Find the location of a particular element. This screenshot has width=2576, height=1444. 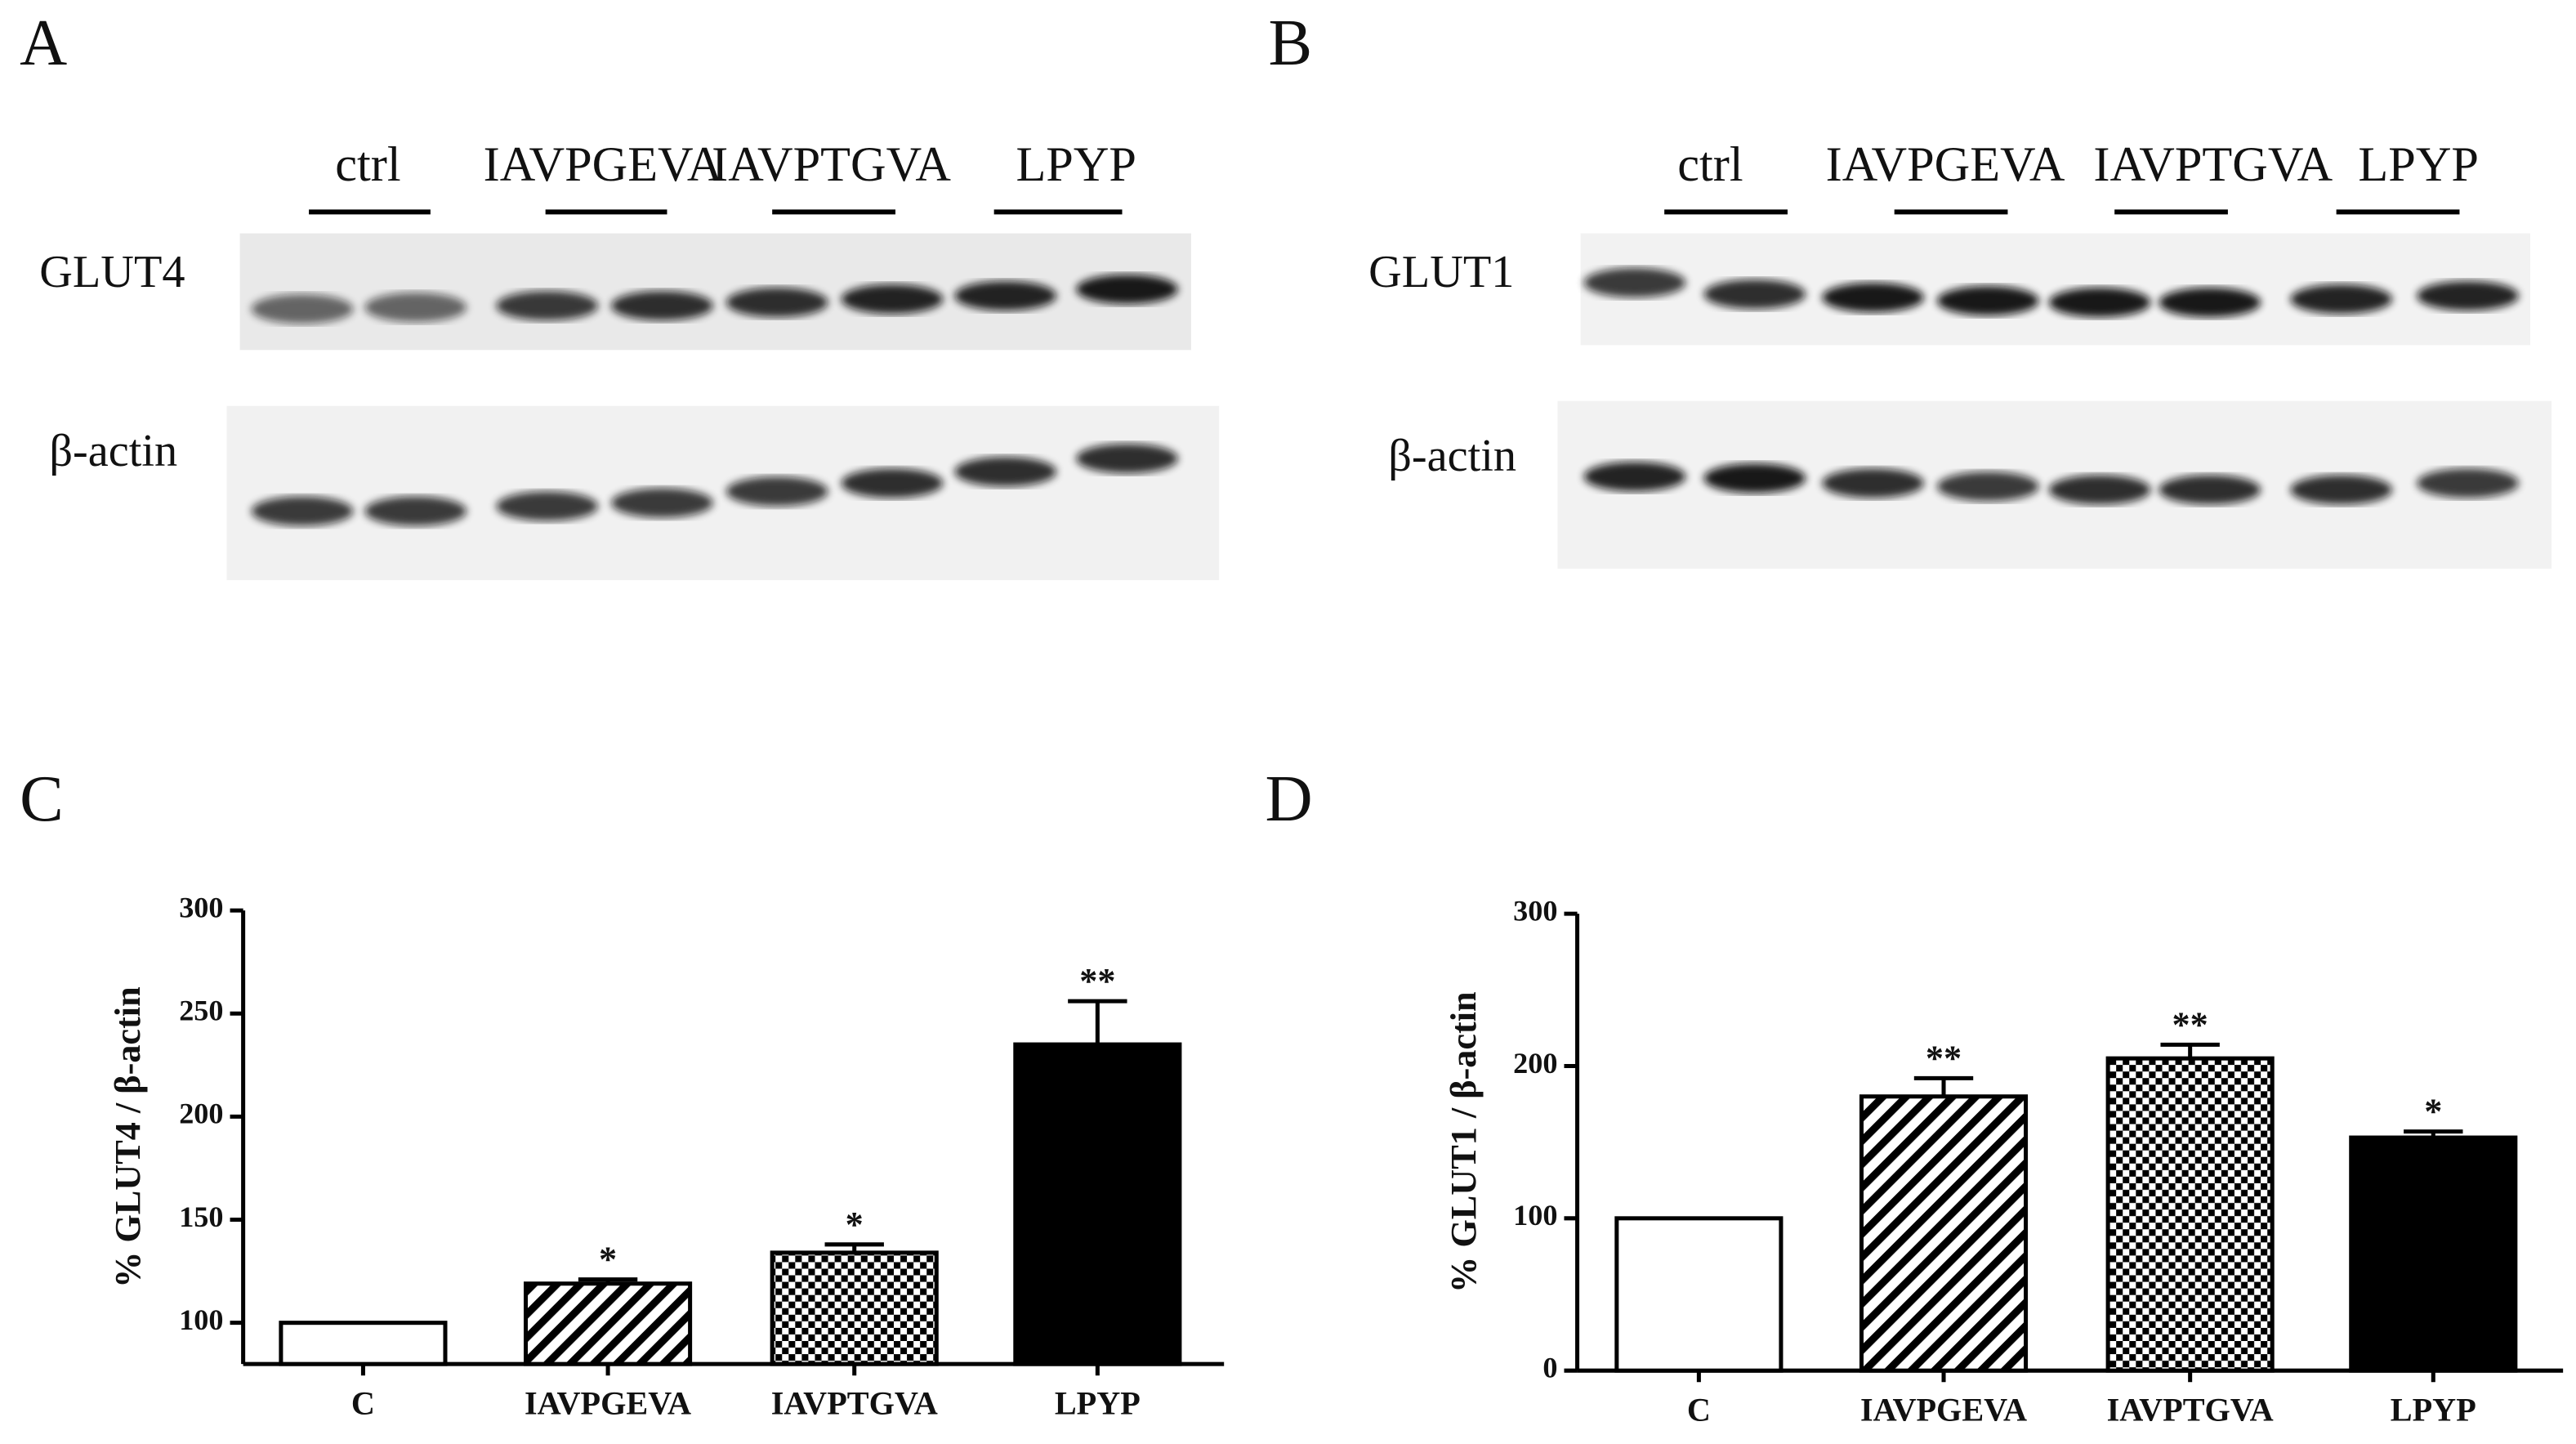

row-label: GLUT4 is located at coordinates (112, 272).